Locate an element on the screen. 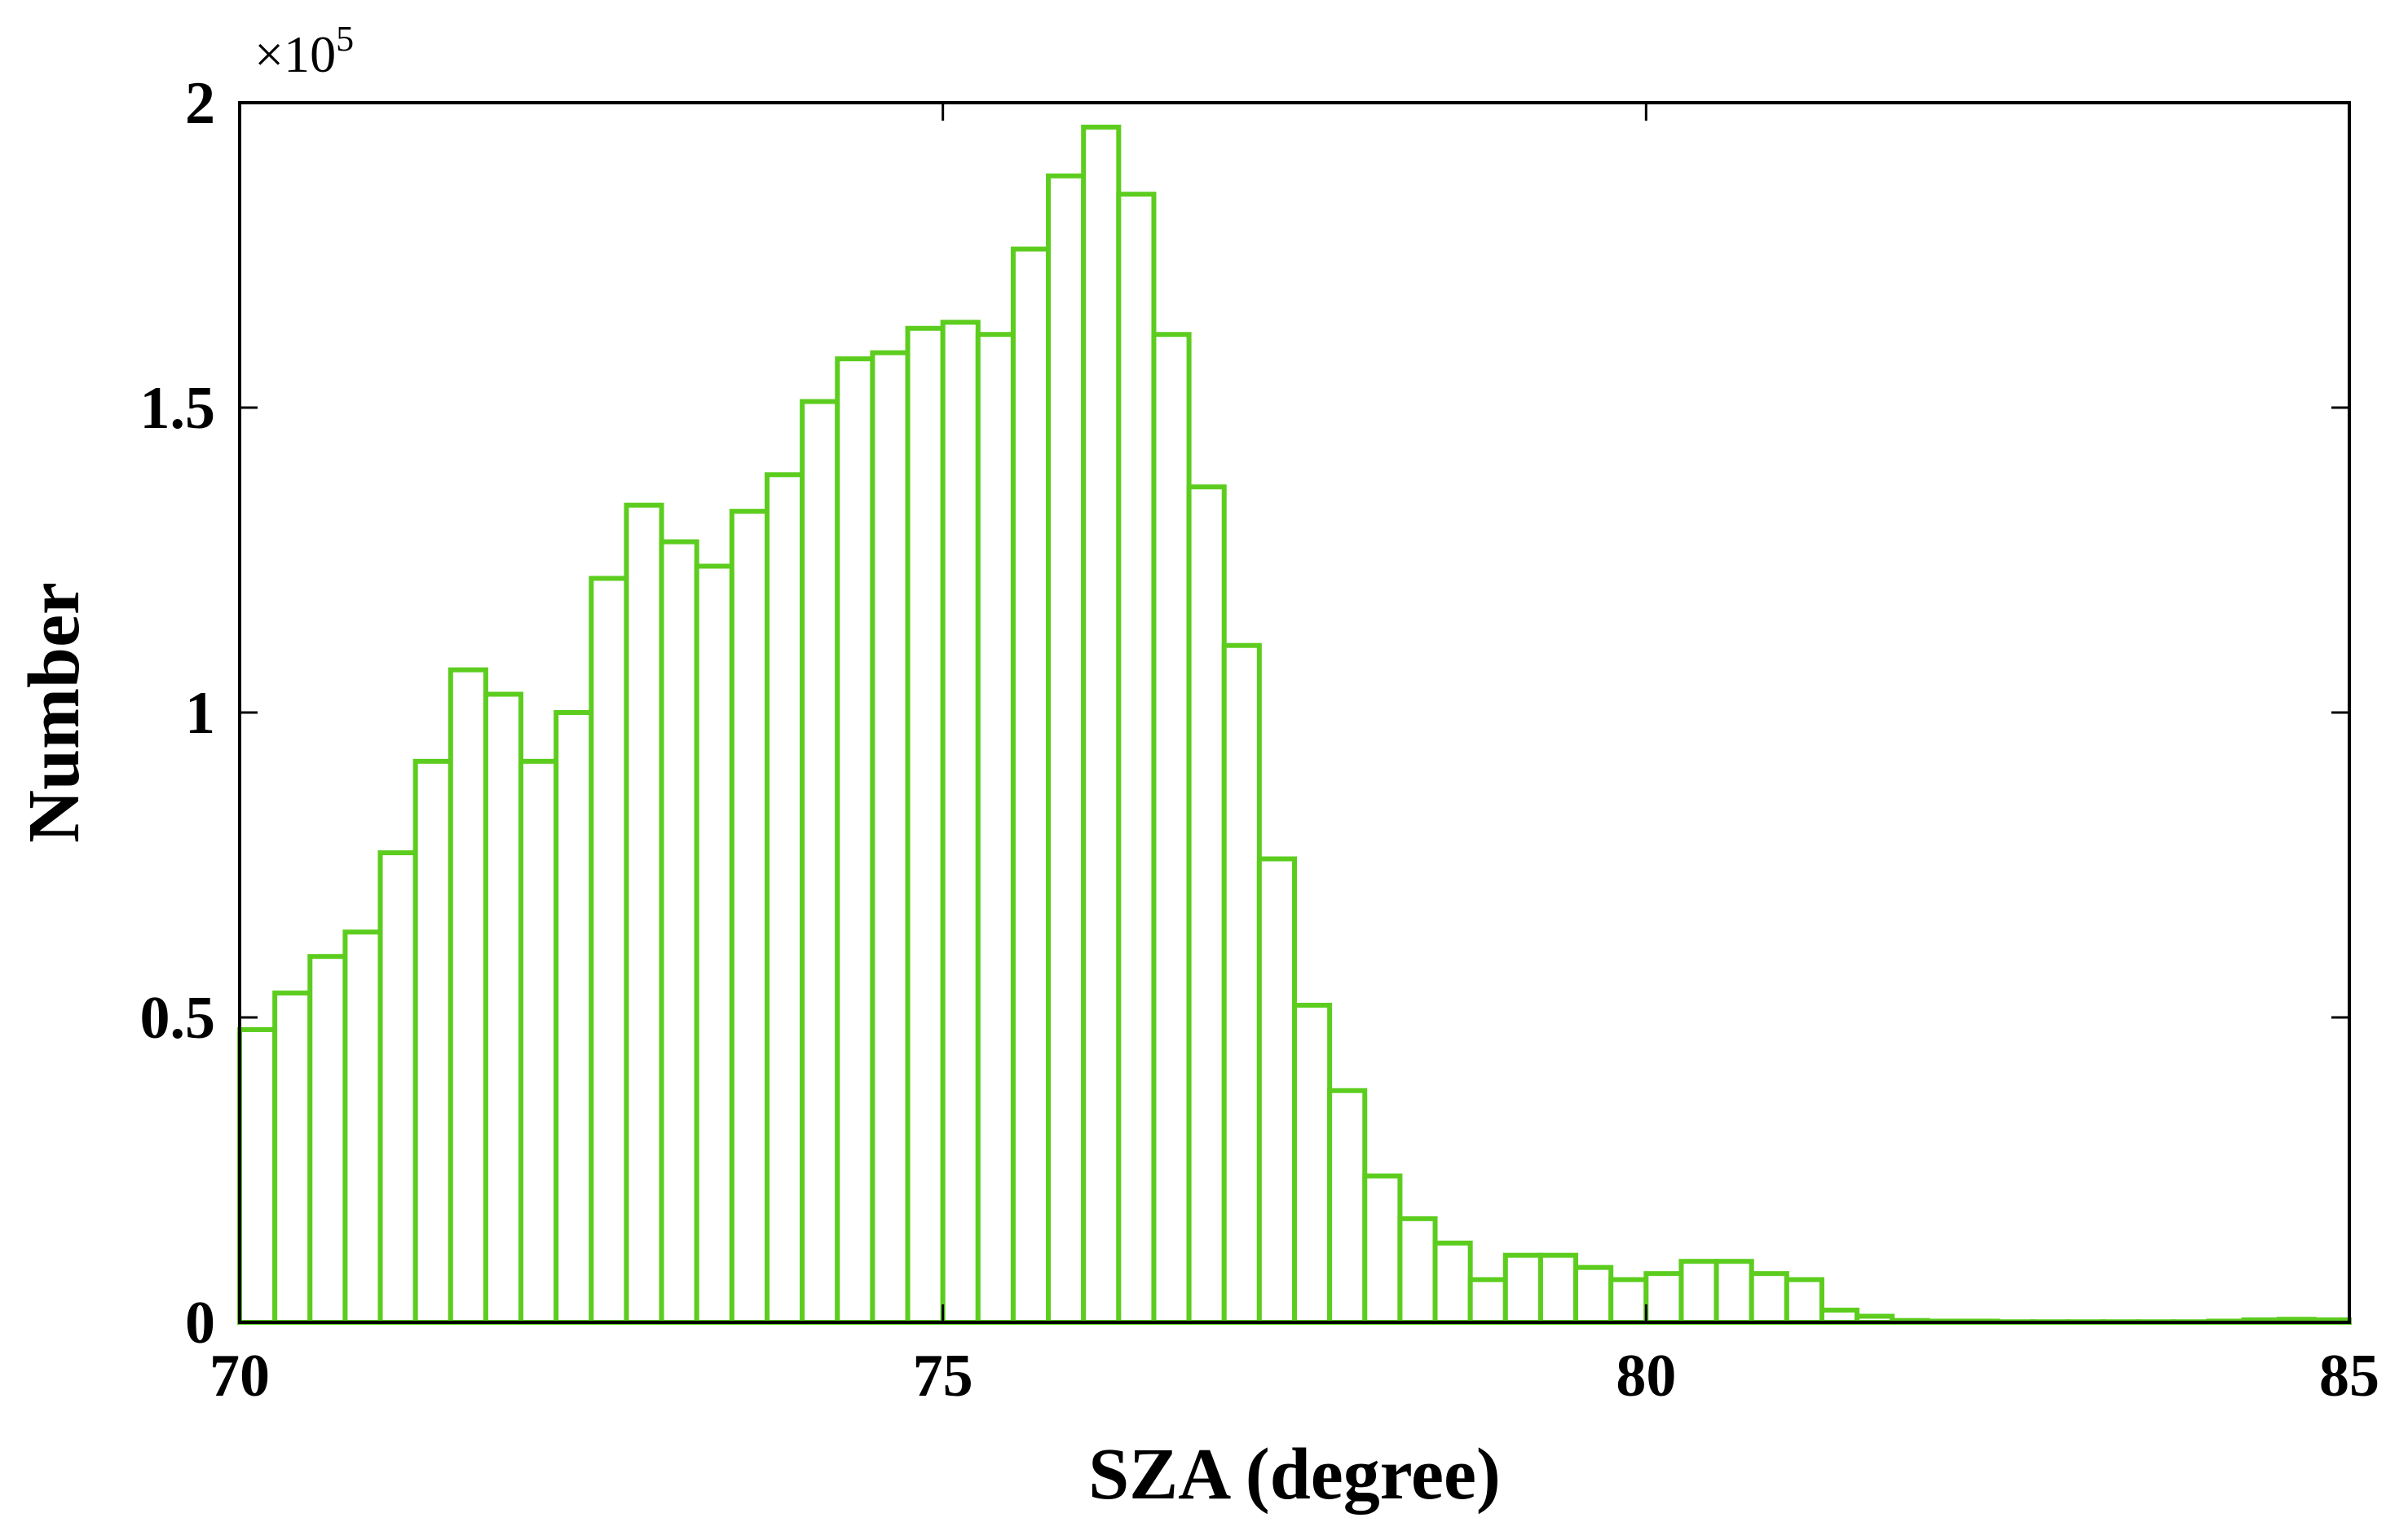 The width and height of the screenshot is (2408, 1540). y-axis-label: Number is located at coordinates (54, 713).